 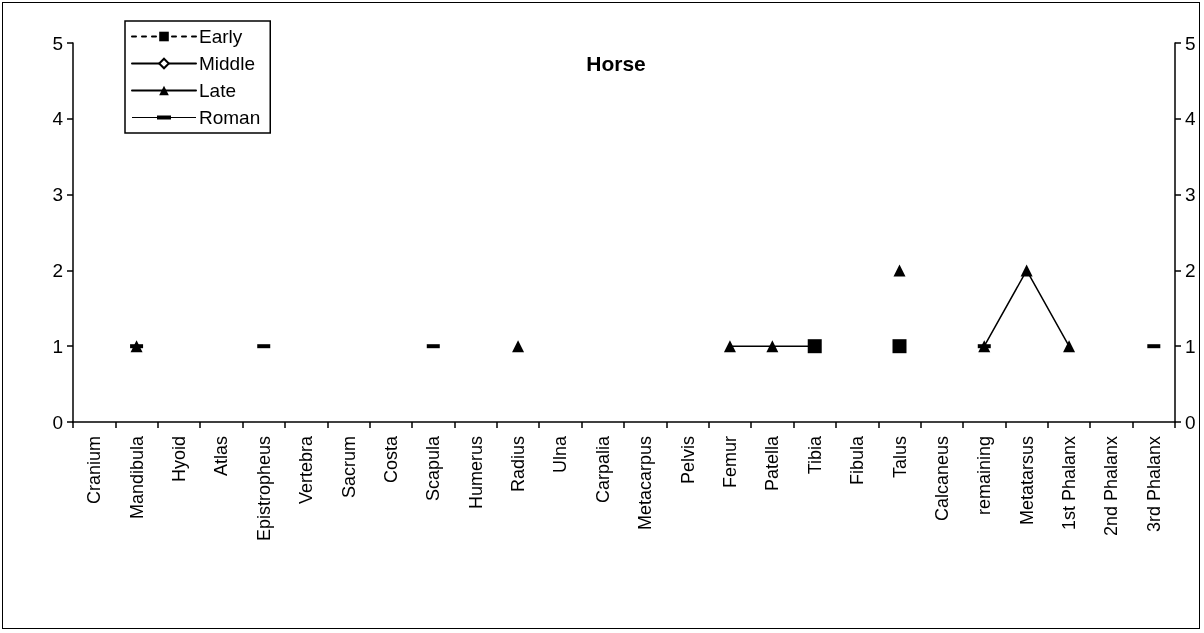 I want to click on y2-tick-label: 1, so click(x=1190, y=346).